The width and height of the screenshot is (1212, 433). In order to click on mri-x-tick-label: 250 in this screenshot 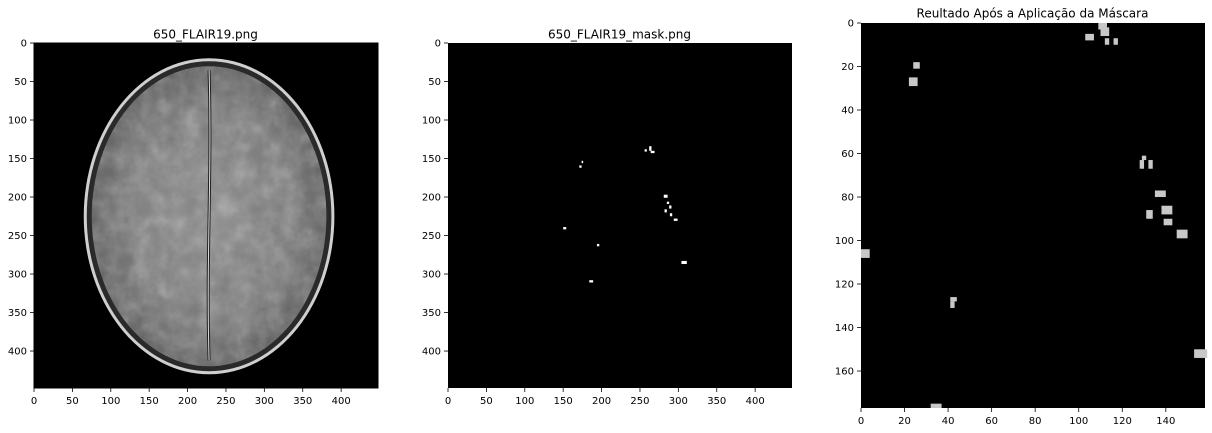, I will do `click(225, 401)`.